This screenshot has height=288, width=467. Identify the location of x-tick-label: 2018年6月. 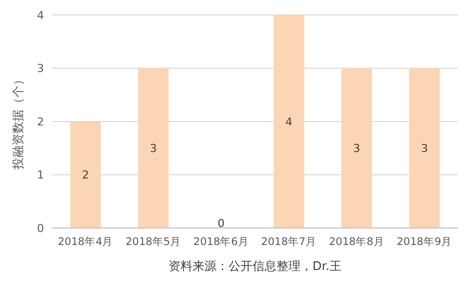
(221, 242).